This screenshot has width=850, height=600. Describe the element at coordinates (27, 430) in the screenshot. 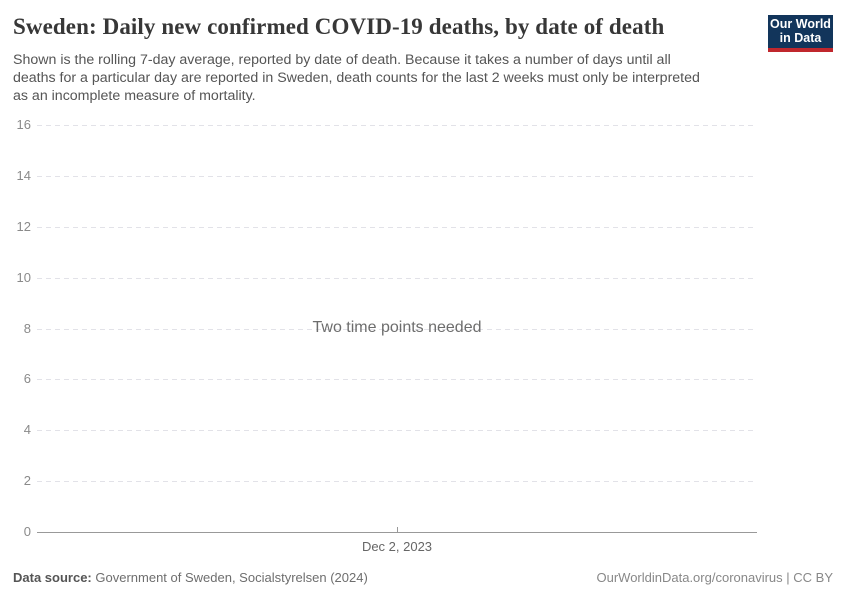

I see `y-tick-label: 4` at that location.